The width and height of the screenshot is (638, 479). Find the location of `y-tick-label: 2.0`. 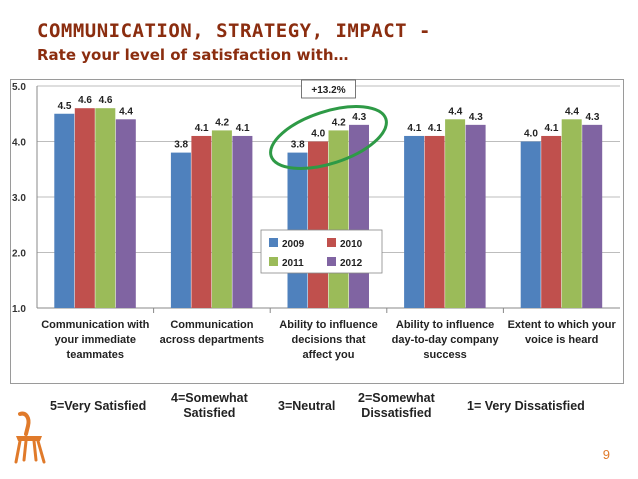

y-tick-label: 2.0 is located at coordinates (19, 254).